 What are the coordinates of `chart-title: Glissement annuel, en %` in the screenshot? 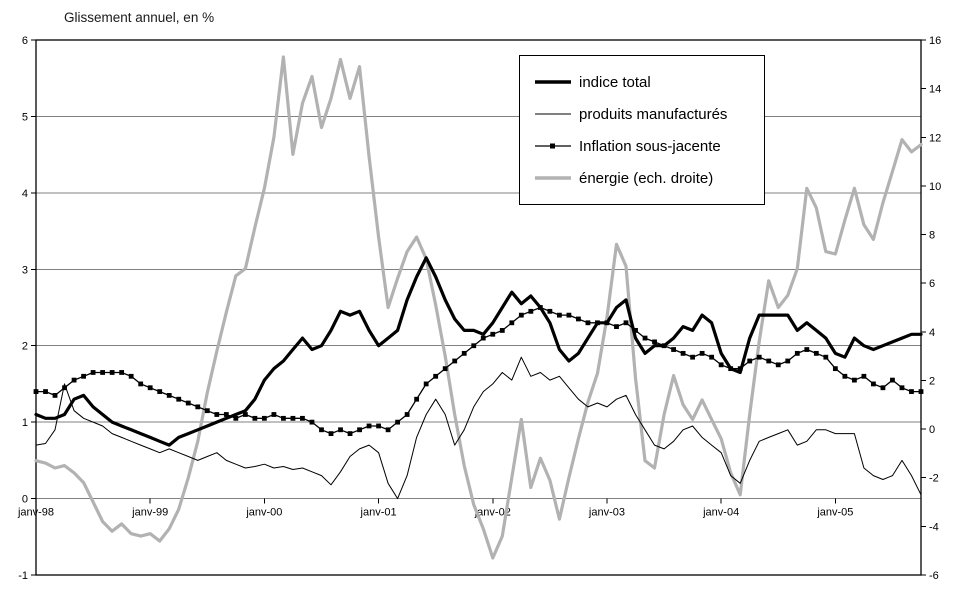 It's located at (139, 17).